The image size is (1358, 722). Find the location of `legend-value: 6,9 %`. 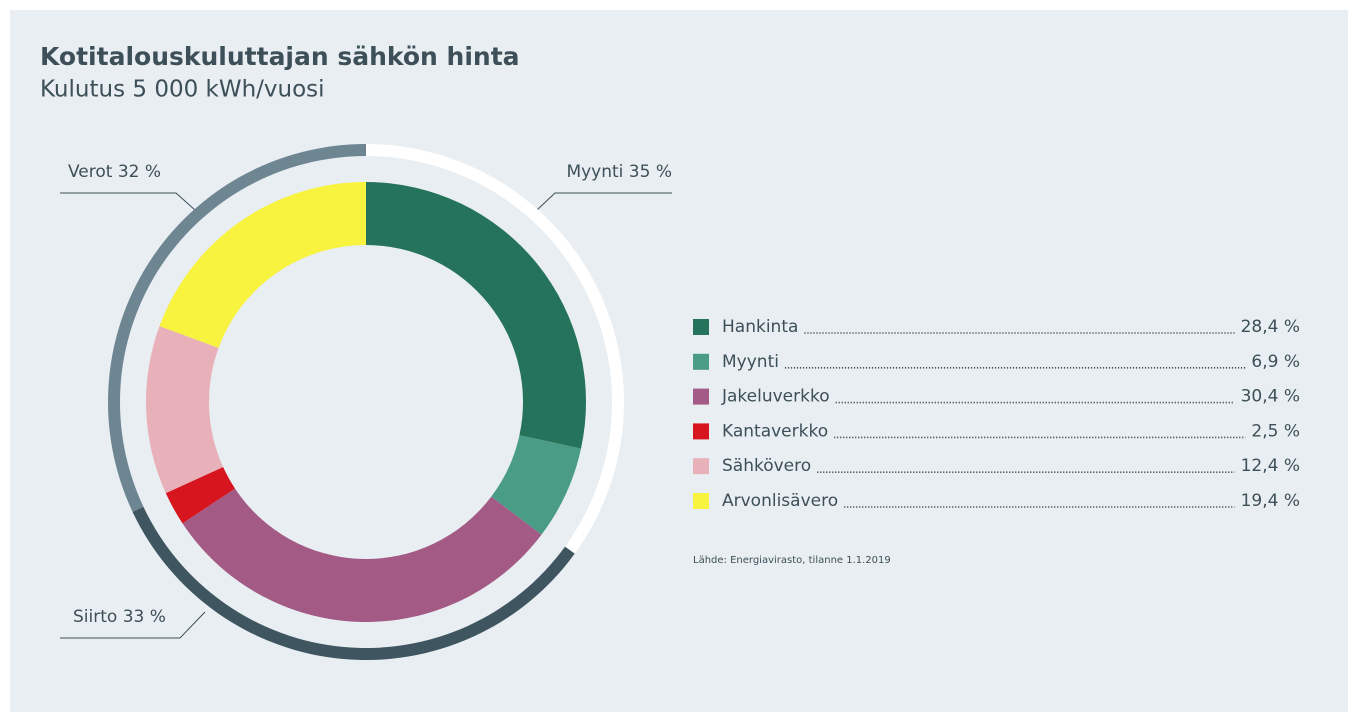

legend-value: 6,9 % is located at coordinates (1275, 362).